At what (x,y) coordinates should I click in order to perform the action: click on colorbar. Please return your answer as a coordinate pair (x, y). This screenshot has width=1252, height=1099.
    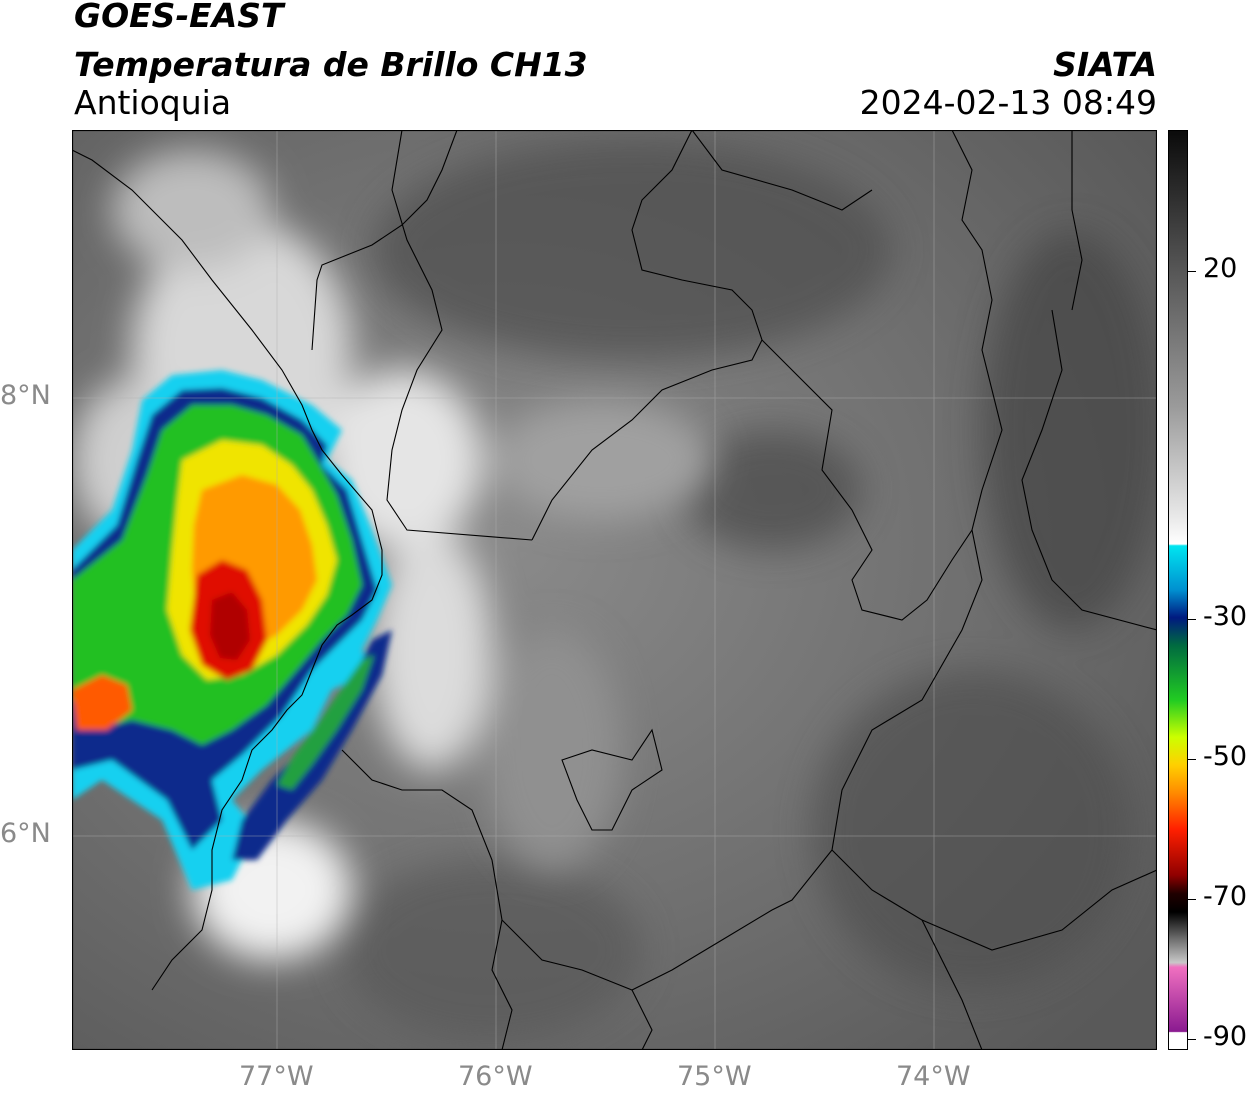
    Looking at the image, I should click on (1178, 590).